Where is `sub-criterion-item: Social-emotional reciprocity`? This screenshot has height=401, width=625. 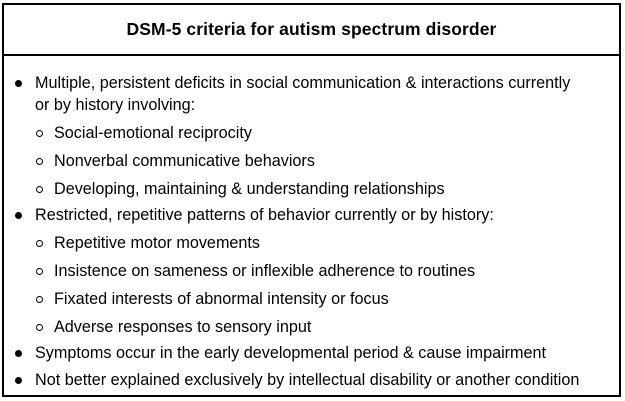 sub-criterion-item: Social-emotional reciprocity is located at coordinates (311, 133).